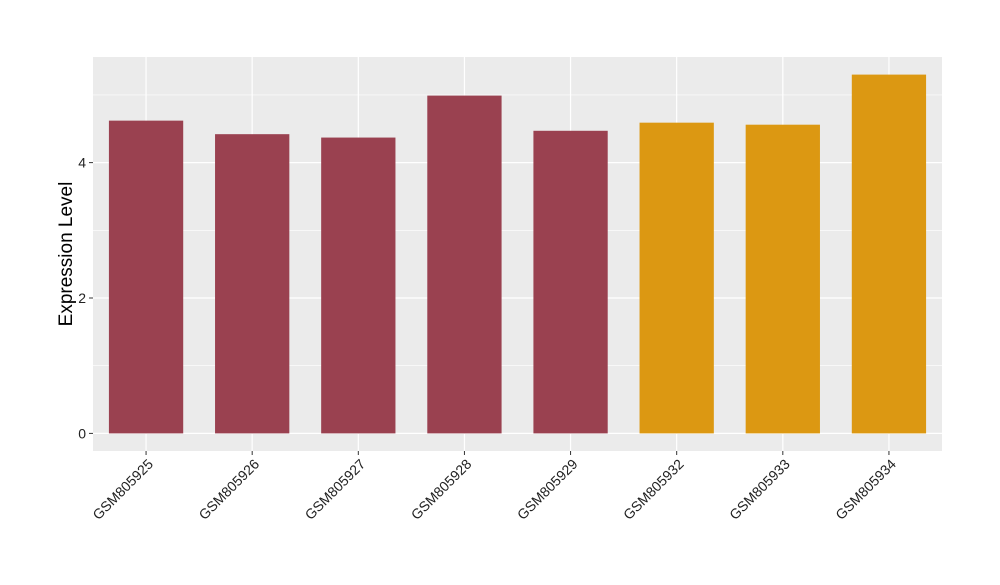 This screenshot has height=585, width=1000. What do you see at coordinates (82, 433) in the screenshot?
I see `y-tick-label: 0` at bounding box center [82, 433].